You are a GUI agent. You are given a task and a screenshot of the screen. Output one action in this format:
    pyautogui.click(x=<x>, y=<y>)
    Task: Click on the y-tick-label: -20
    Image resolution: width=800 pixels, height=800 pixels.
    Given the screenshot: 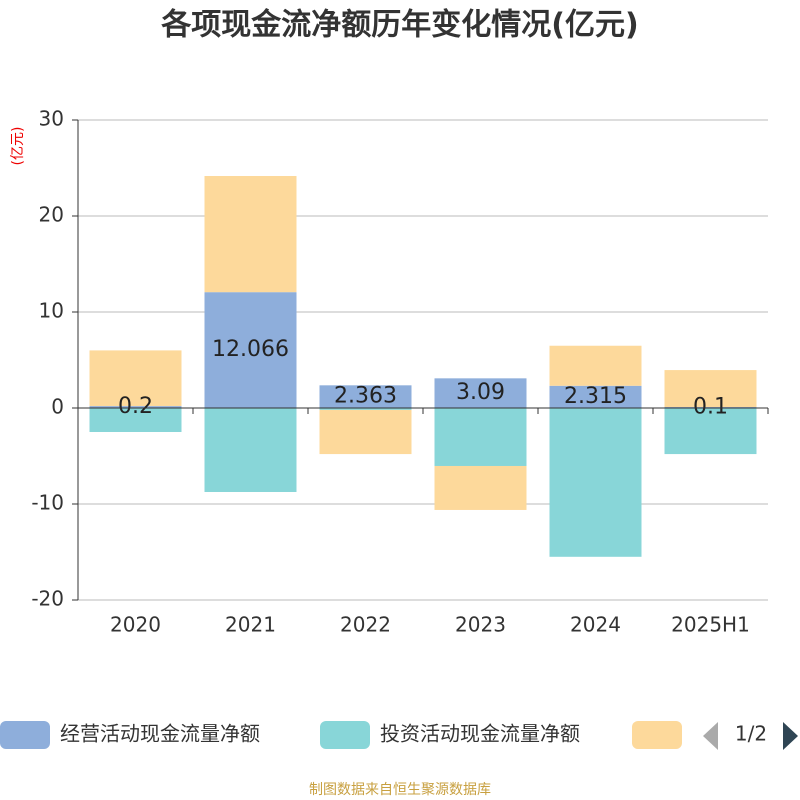 What is the action you would take?
    pyautogui.click(x=47, y=599)
    